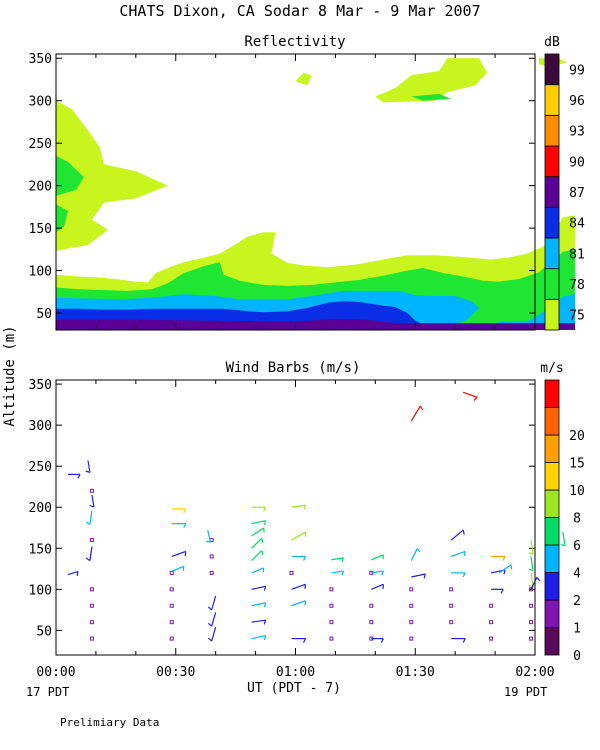 This screenshot has height=750, width=600. I want to click on y-tick-label: 250, so click(40, 467).